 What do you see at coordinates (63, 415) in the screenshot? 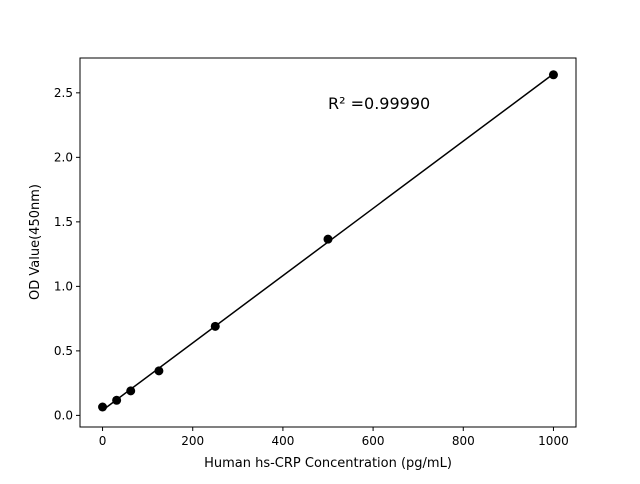
I see `y-tick-label: 0.0` at bounding box center [63, 415].